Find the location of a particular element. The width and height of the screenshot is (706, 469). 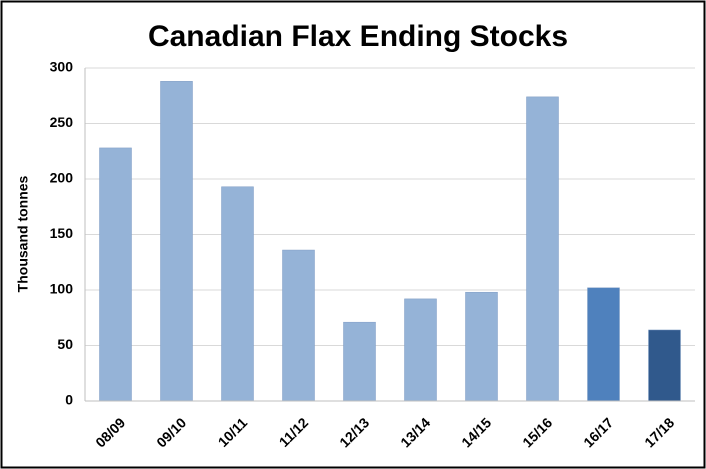

y-tick-label: 250 is located at coordinates (62, 122).